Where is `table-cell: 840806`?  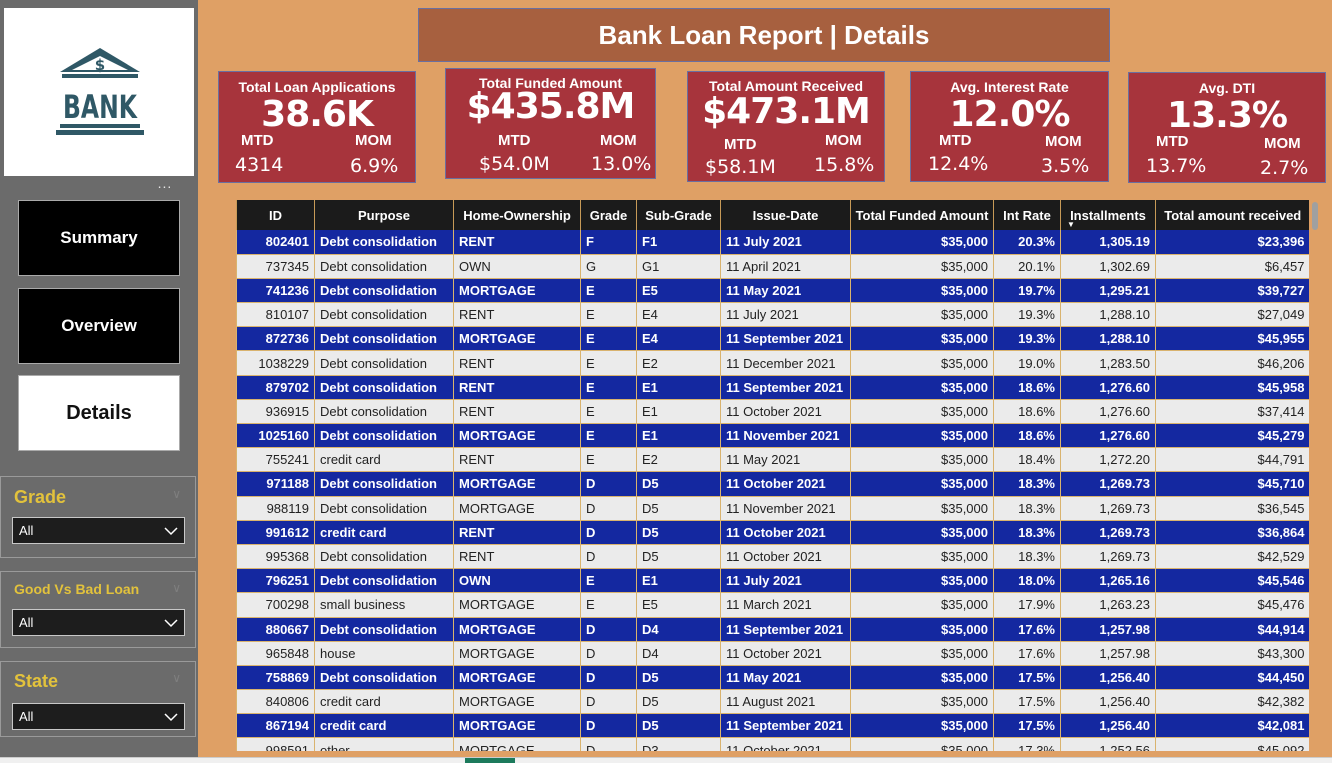
table-cell: 840806 is located at coordinates (275, 702).